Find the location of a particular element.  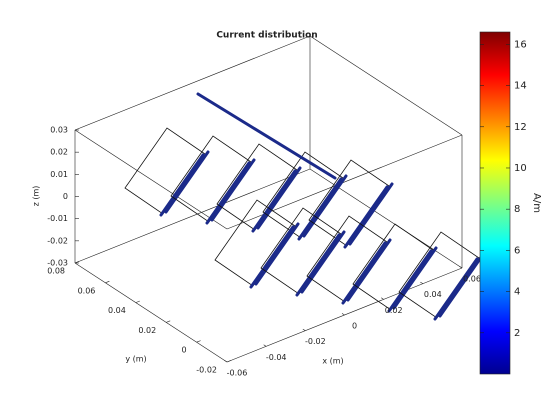

y-tick-label: 0.08 is located at coordinates (56, 271).